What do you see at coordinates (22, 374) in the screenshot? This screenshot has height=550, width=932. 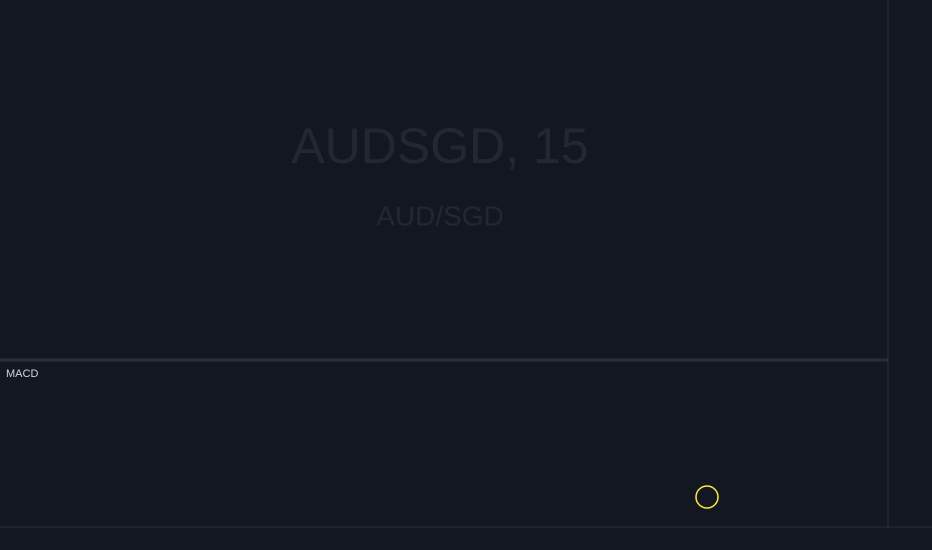 I see `indicator-label: MACD` at bounding box center [22, 374].